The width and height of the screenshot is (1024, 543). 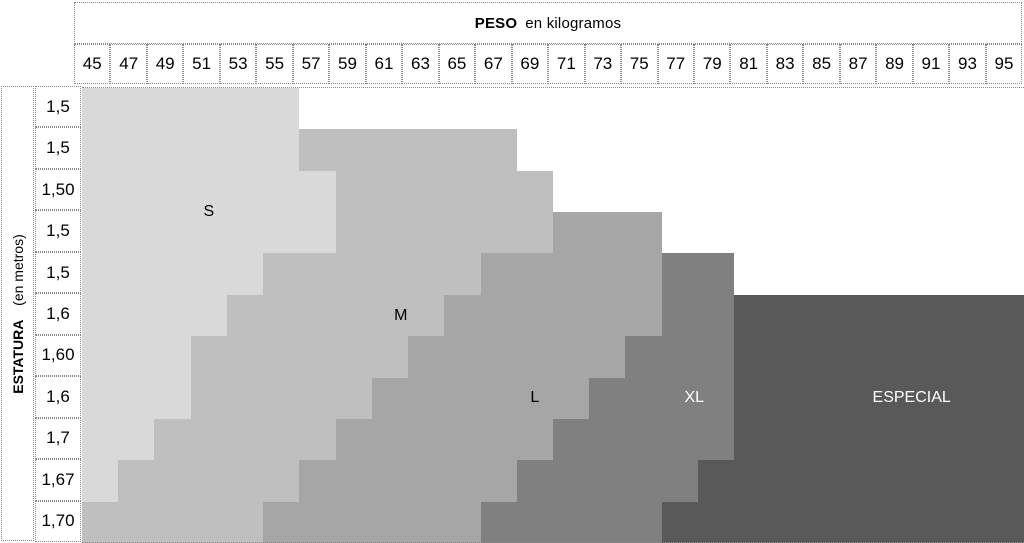 I want to click on weight-header-cell: 89, so click(x=894, y=64).